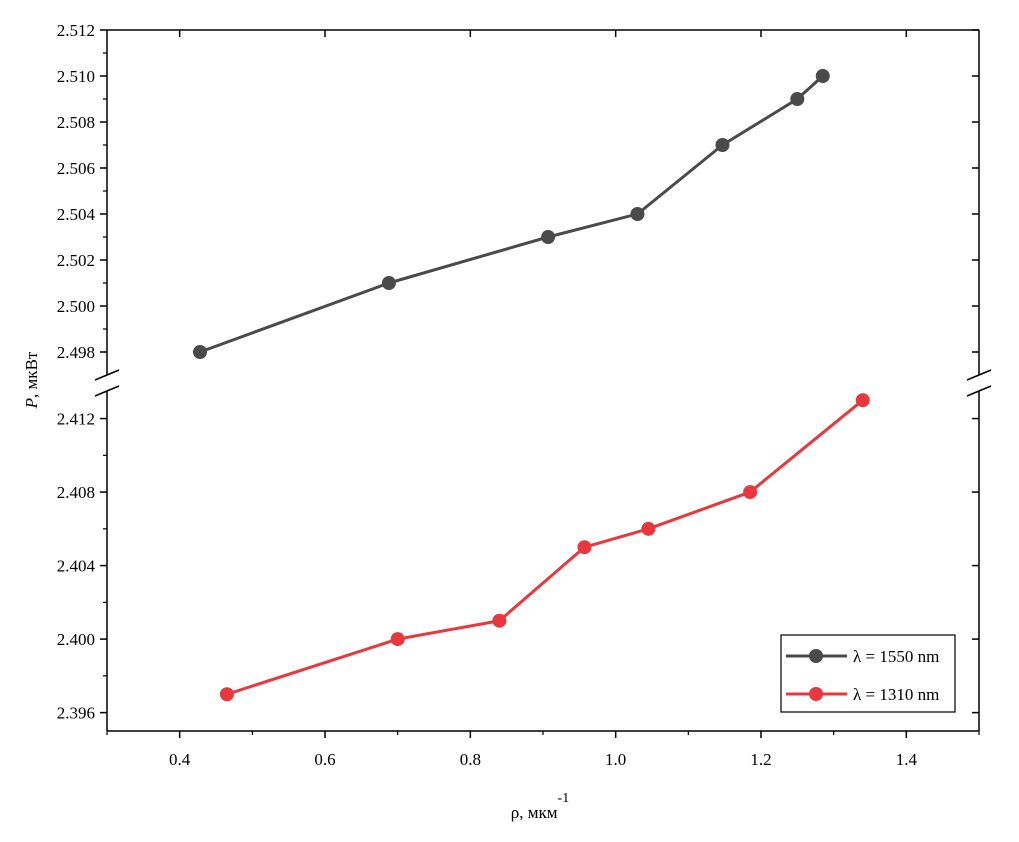 The height and width of the screenshot is (842, 1019). What do you see at coordinates (76, 639) in the screenshot?
I see `y-tick-label: 2.400` at bounding box center [76, 639].